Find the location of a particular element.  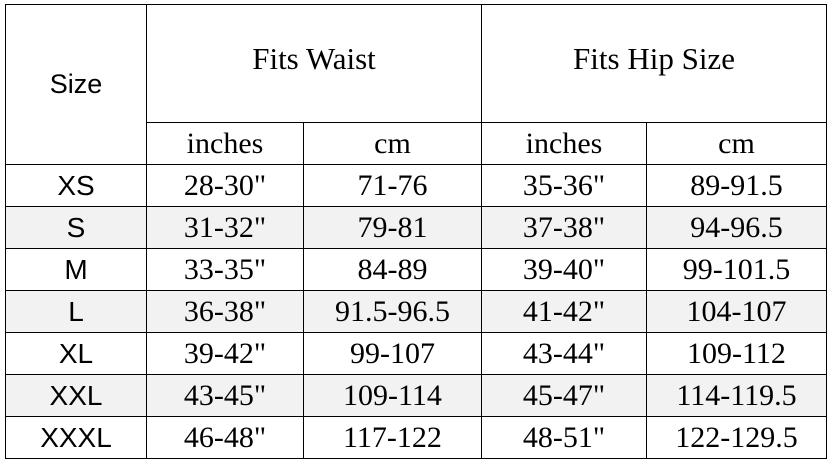

measure-cell: 91.5-96.5 is located at coordinates (392, 311).